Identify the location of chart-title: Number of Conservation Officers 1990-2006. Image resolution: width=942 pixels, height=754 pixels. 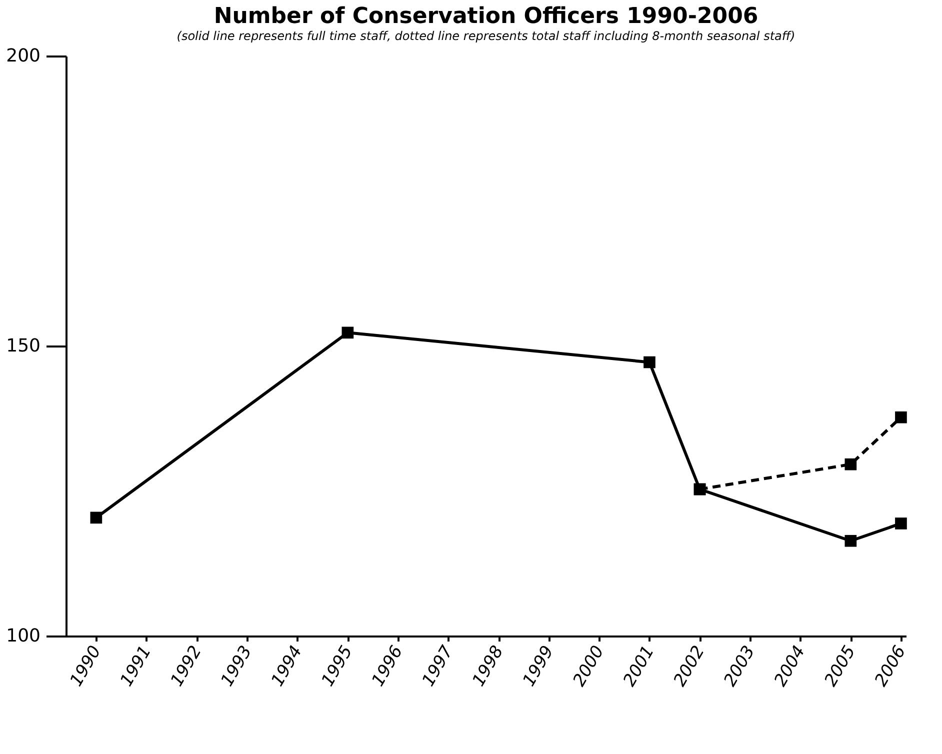
(486, 16).